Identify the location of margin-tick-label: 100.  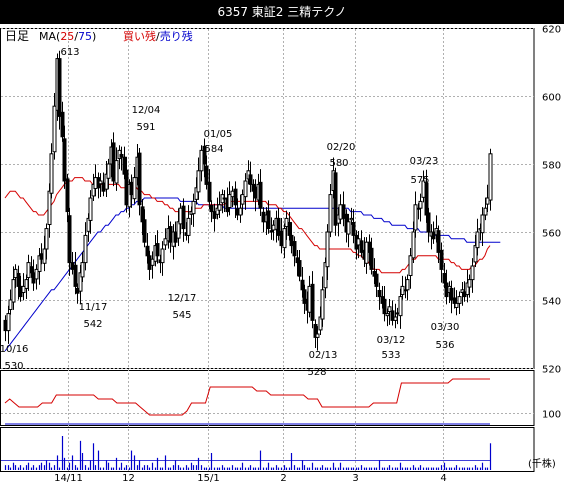
(551, 415).